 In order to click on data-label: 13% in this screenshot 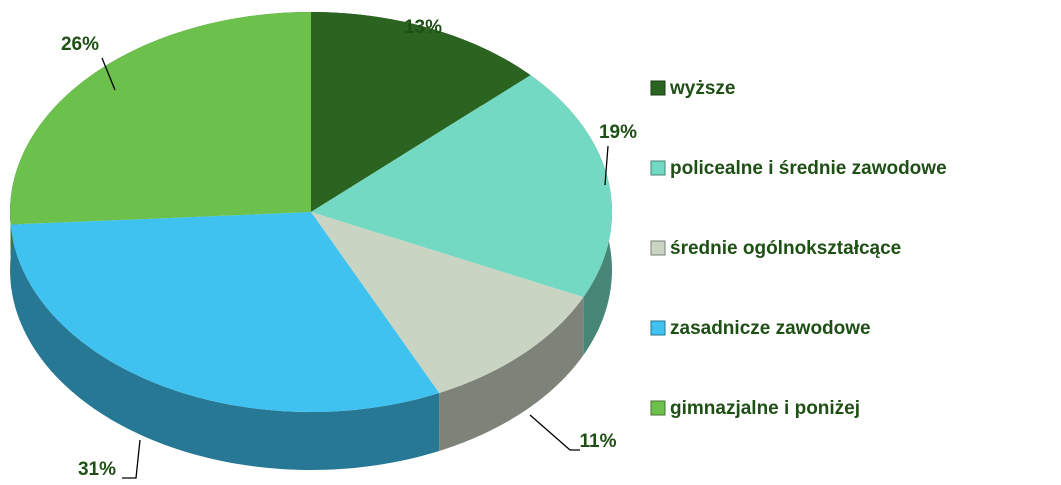, I will do `click(423, 27)`.